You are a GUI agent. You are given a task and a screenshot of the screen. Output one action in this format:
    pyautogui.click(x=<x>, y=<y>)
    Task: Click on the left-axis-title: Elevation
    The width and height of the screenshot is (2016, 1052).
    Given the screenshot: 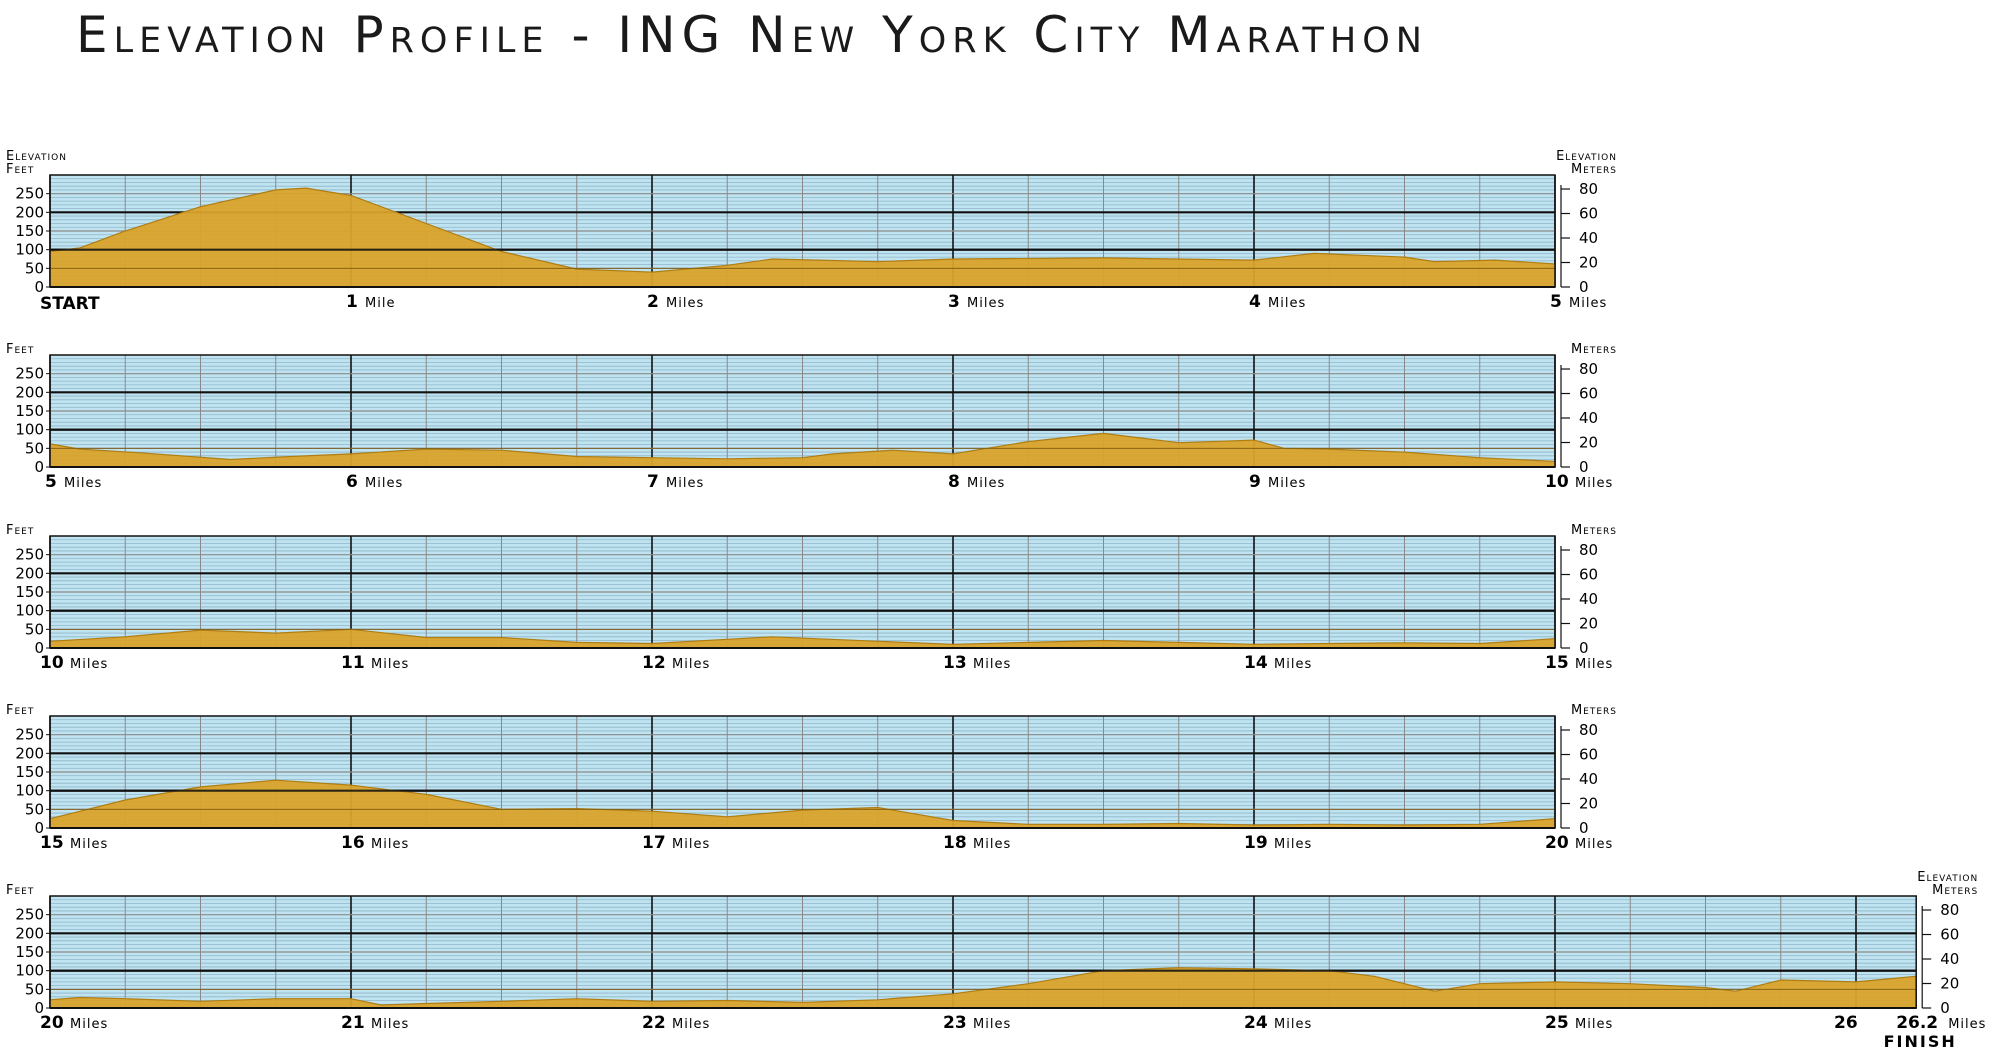 What is the action you would take?
    pyautogui.click(x=36, y=156)
    